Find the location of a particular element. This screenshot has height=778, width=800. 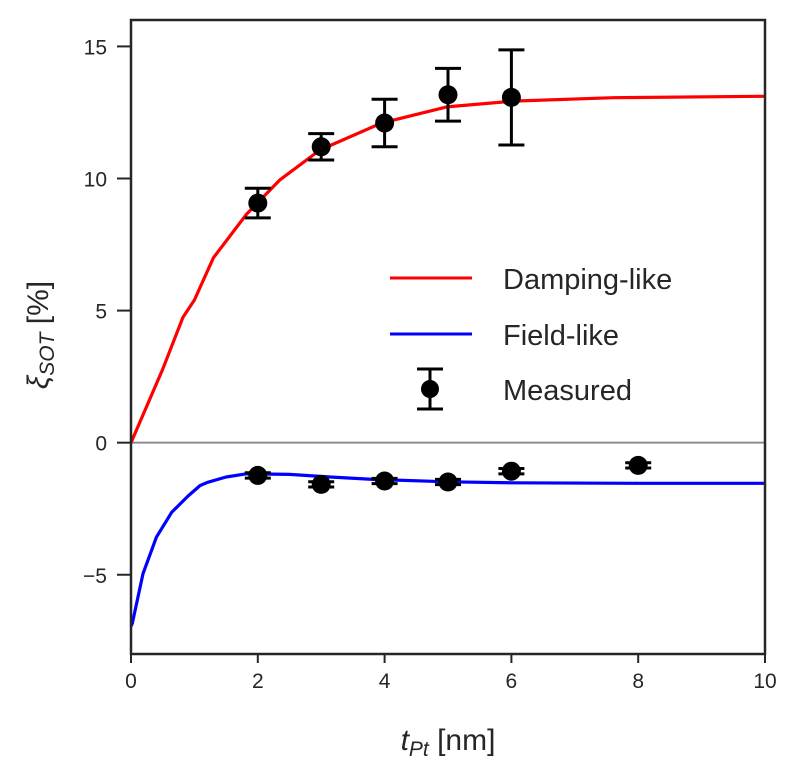

legend-swatch-measured is located at coordinates (430, 389).